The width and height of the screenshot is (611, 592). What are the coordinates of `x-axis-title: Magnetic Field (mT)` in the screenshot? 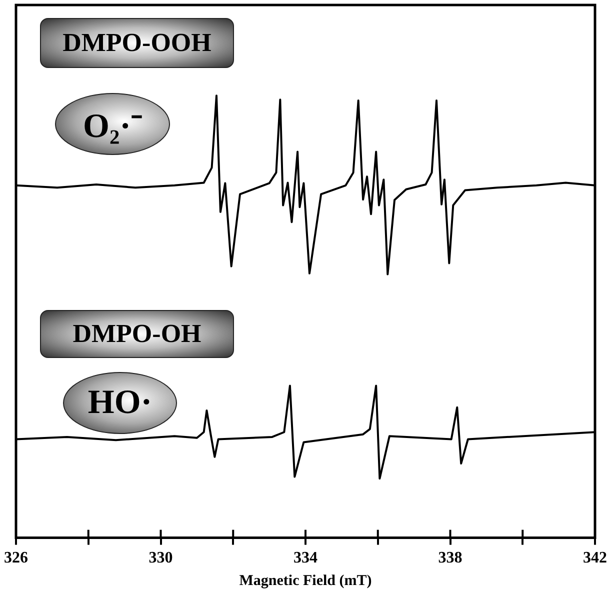 It's located at (305, 580).